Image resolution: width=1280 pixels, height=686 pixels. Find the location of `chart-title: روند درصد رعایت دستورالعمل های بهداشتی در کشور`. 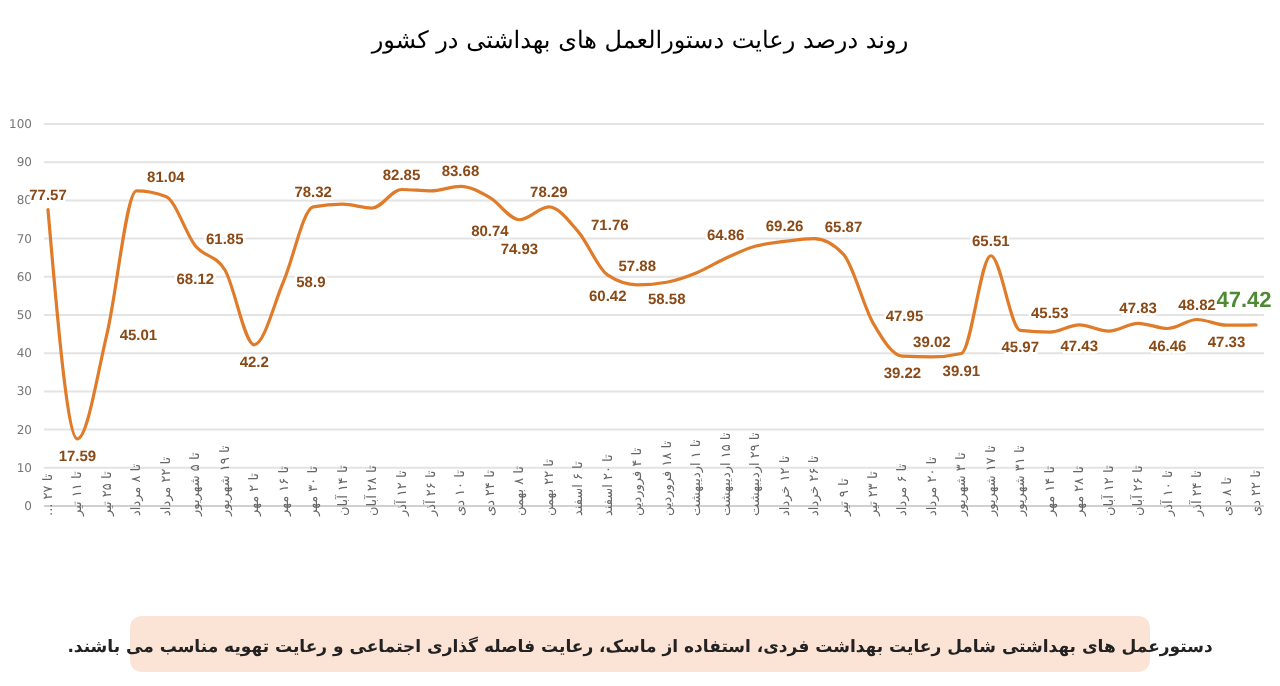

chart-title: روند درصد رعایت دستورالعمل های بهداشتی در کشور is located at coordinates (639, 40).